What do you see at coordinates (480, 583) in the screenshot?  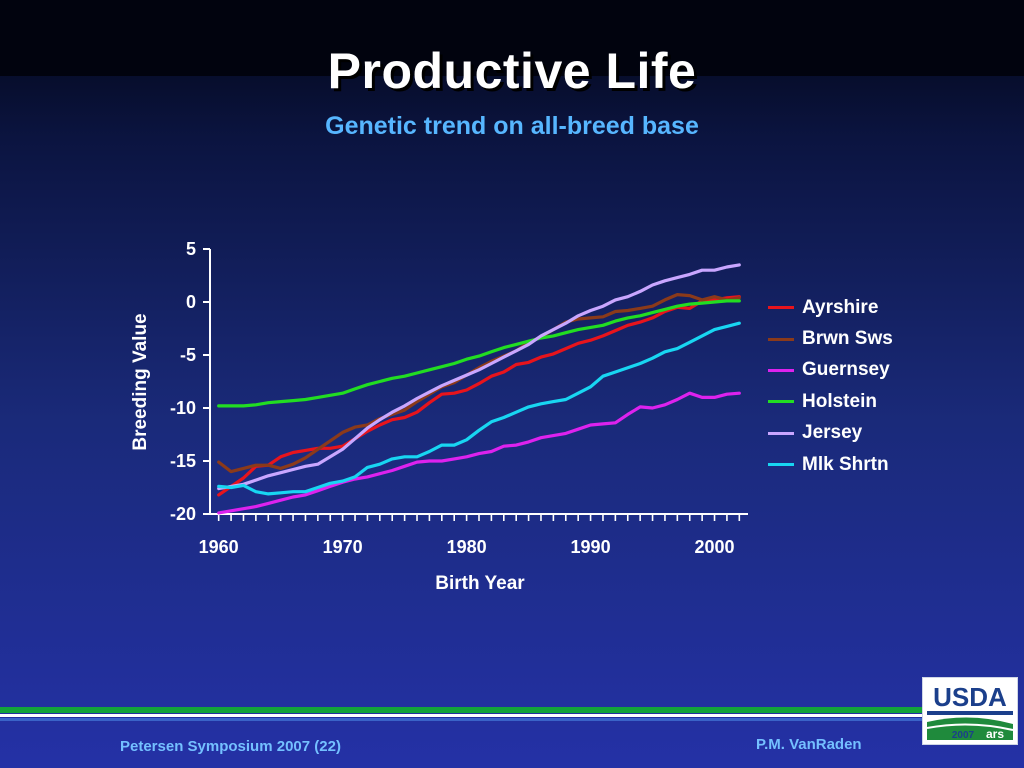 I see `x-axis-label: Birth Year` at bounding box center [480, 583].